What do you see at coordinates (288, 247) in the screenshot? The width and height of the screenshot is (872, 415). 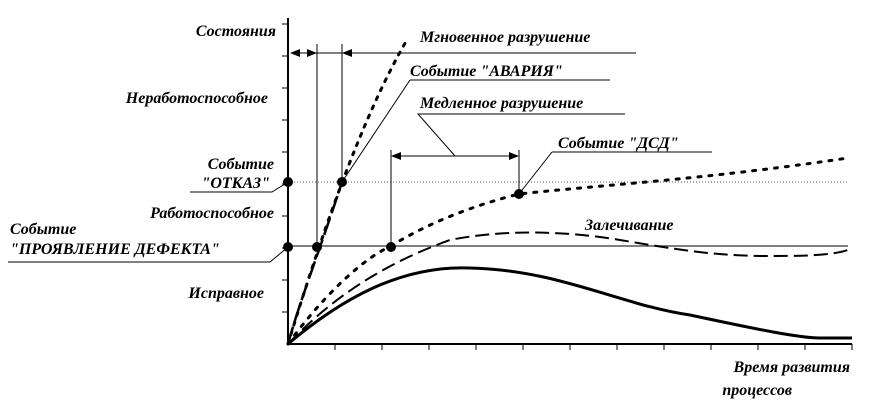 I see `defect-event-point` at bounding box center [288, 247].